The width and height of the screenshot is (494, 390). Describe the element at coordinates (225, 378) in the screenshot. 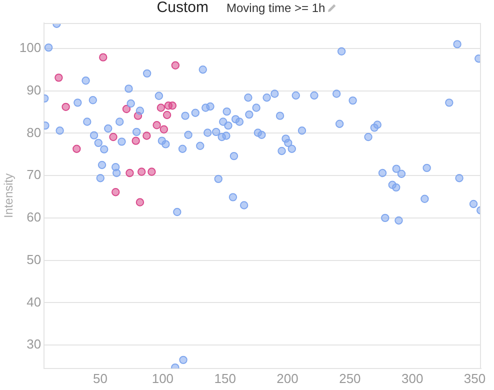

I see `x-tick-label: 150` at that location.